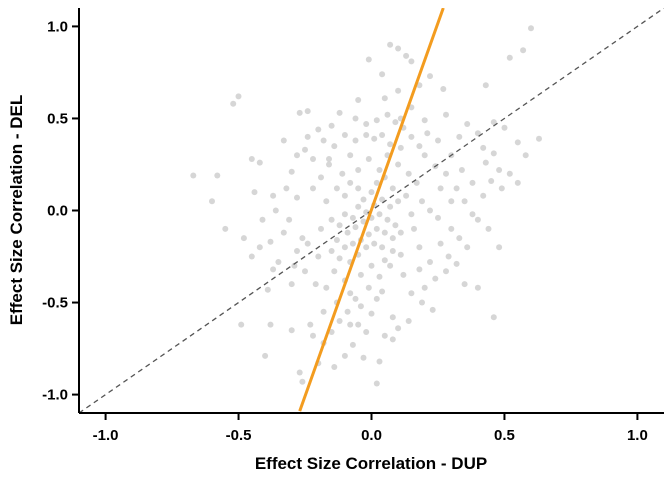 The width and height of the screenshot is (672, 480). What do you see at coordinates (371, 463) in the screenshot?
I see `x-axis-title: Effect Size Correlation - DUP` at bounding box center [371, 463].